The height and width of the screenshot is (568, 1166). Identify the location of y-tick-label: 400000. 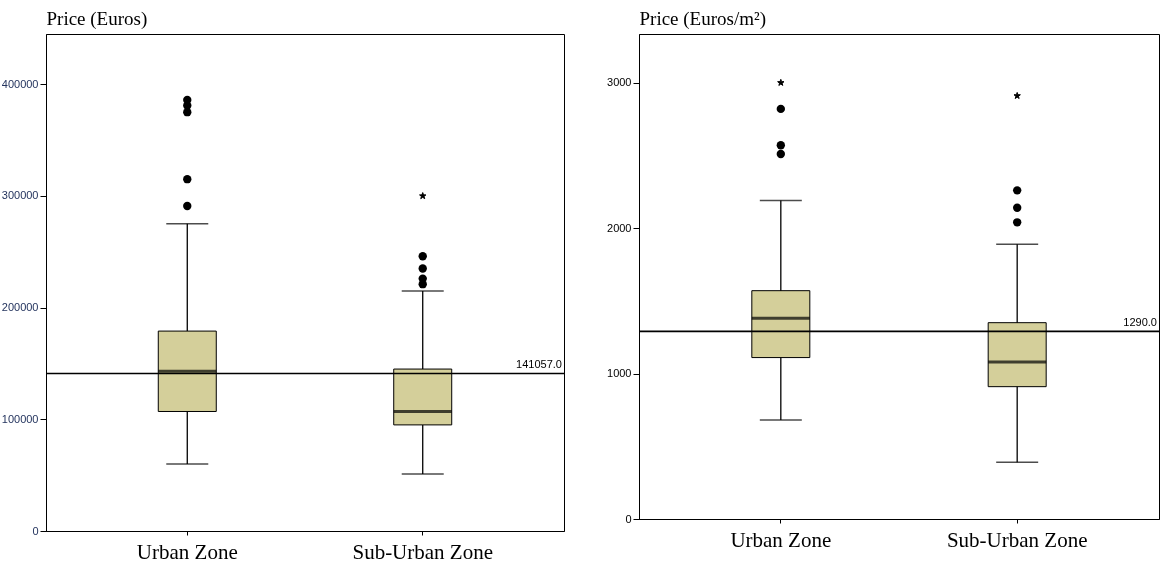
(20, 83).